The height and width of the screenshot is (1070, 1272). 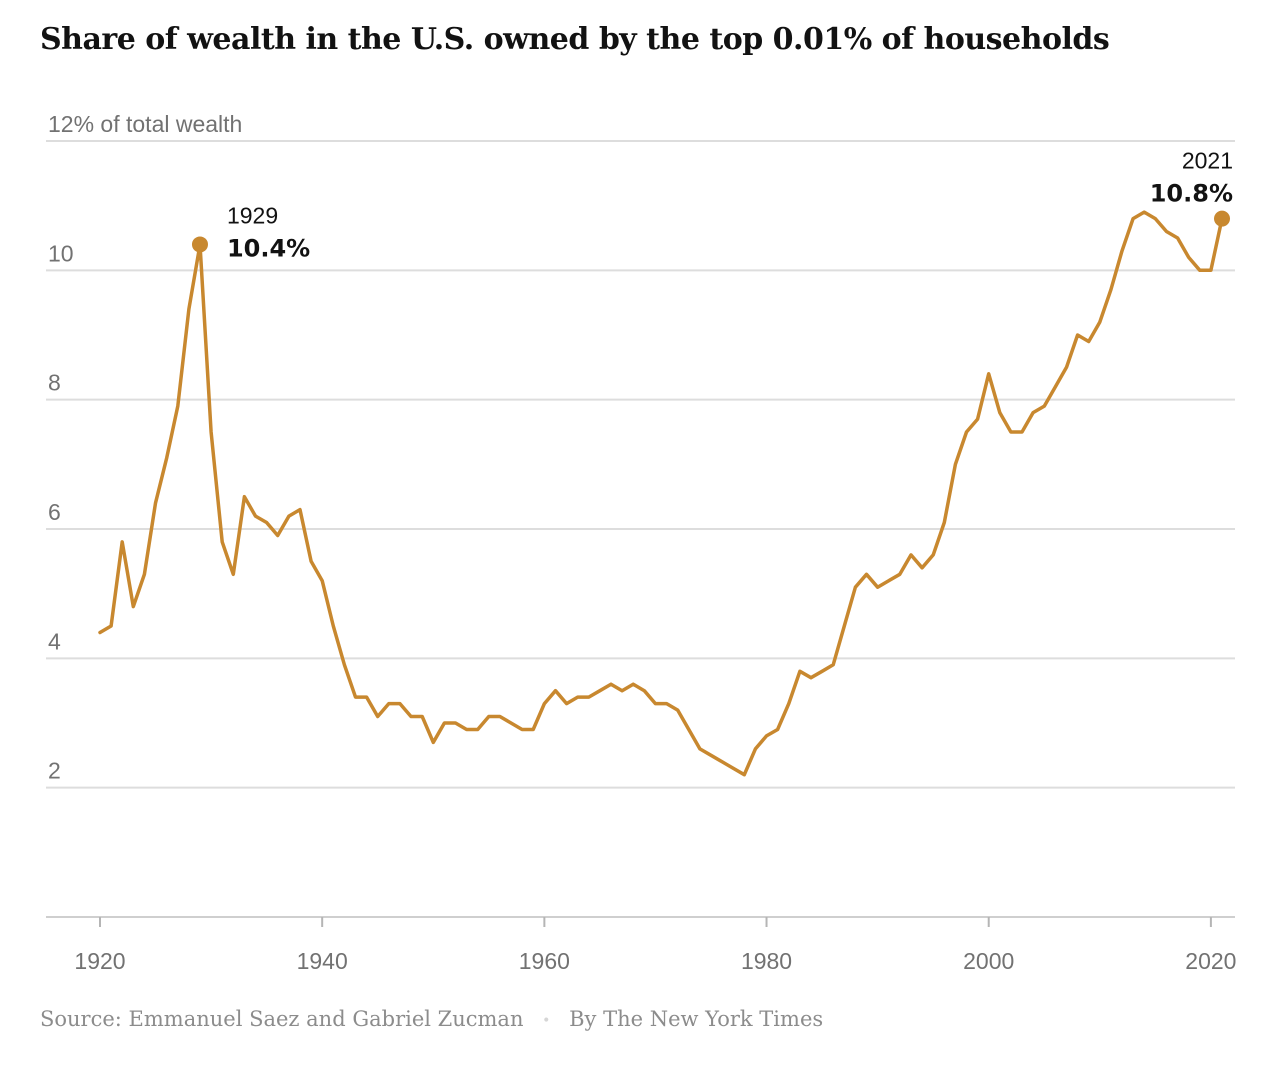 I want to click on annotation-point-1929, so click(x=199, y=244).